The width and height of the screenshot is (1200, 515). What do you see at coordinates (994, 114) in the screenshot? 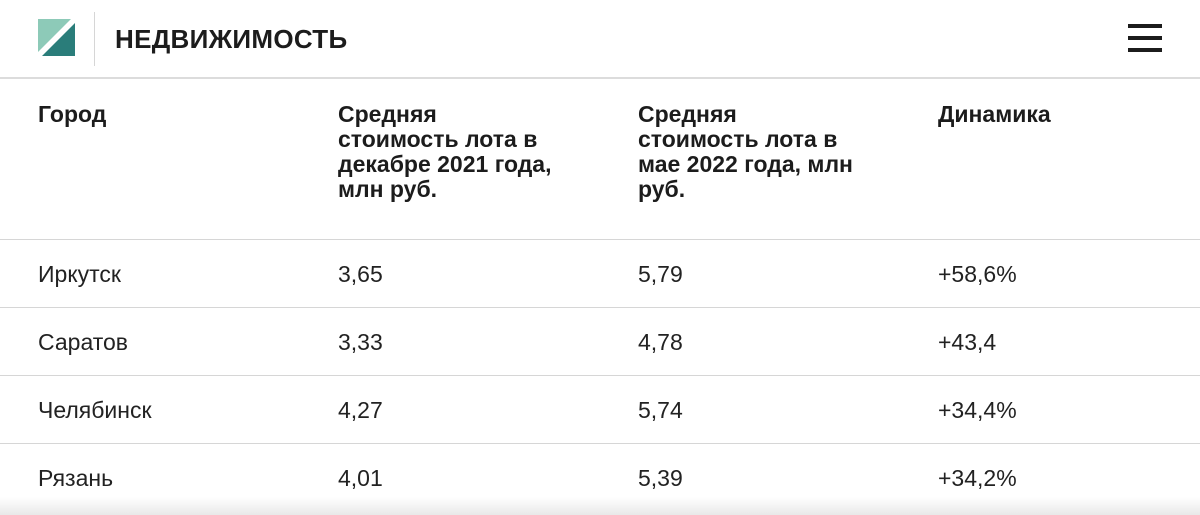
I see `column-header-dynamics: Динамика` at bounding box center [994, 114].